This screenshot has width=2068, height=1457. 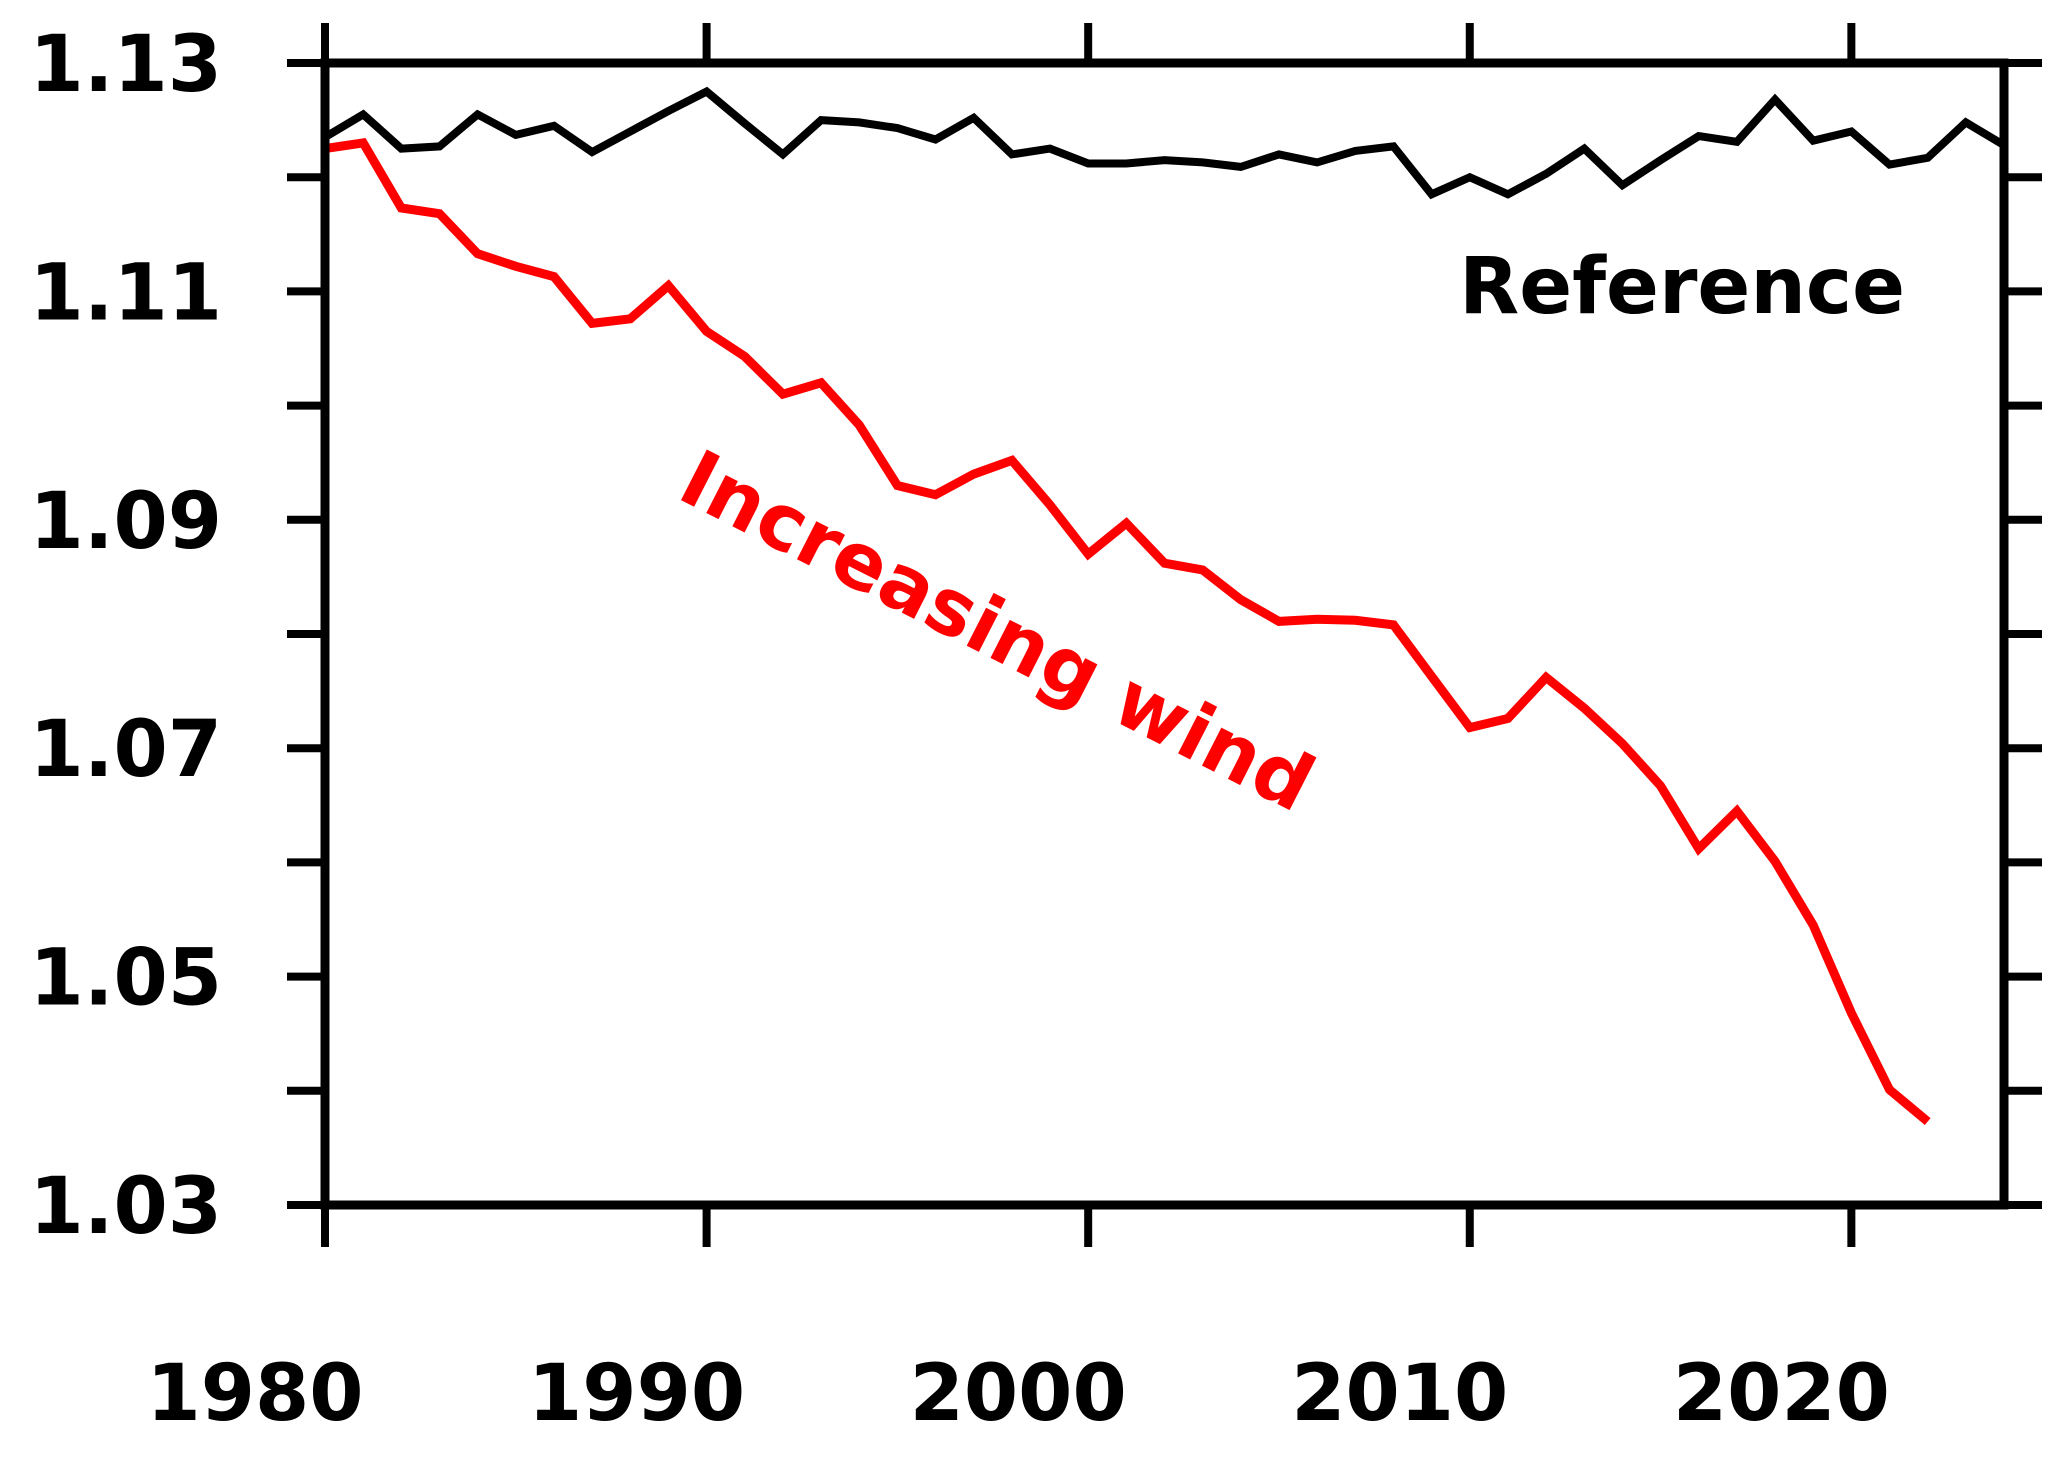 I want to click on y-tick-label: 1.05, so click(x=126, y=979).